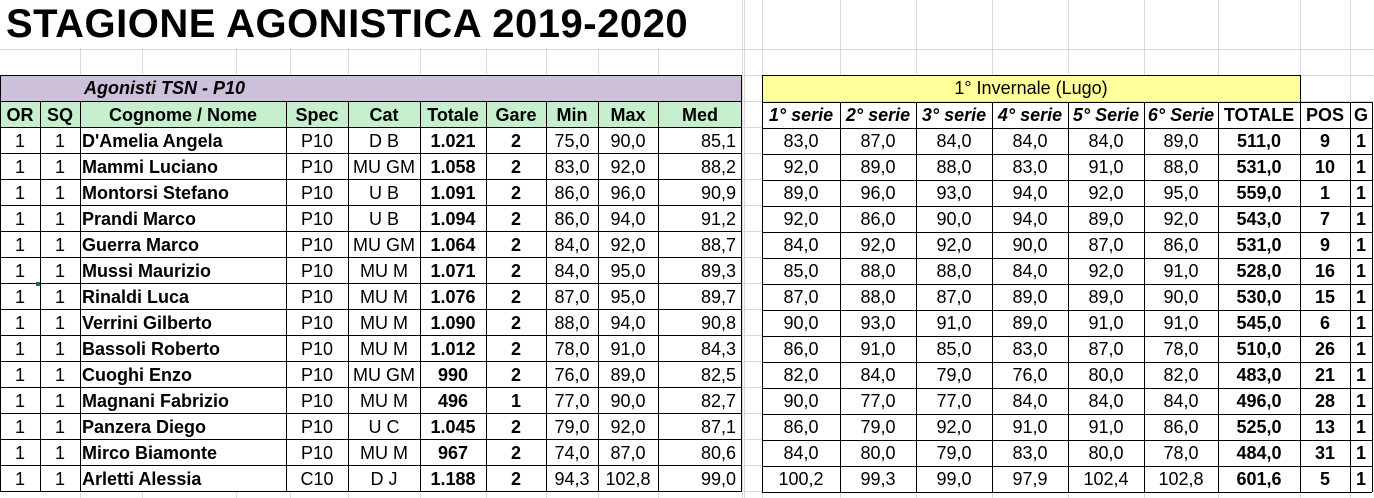 The height and width of the screenshot is (498, 1374). I want to click on cell-s1: 100,2, so click(801, 479).